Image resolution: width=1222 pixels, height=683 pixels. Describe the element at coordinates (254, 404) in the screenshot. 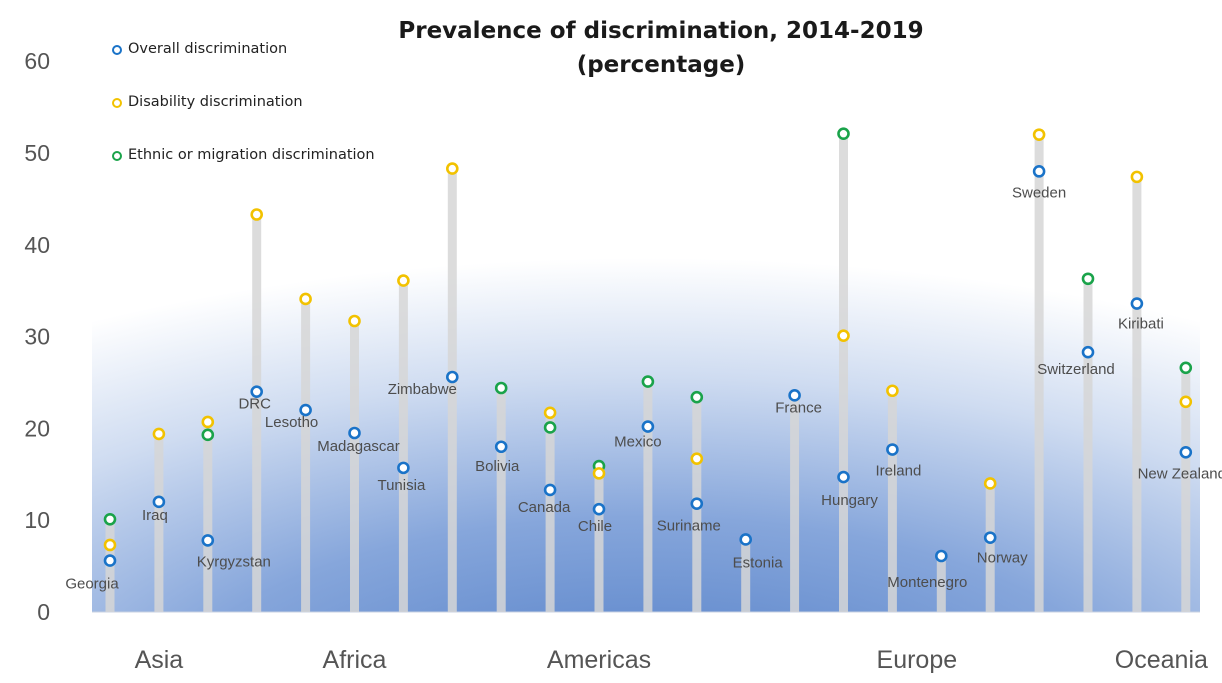

I see `country-label: DRC` at that location.